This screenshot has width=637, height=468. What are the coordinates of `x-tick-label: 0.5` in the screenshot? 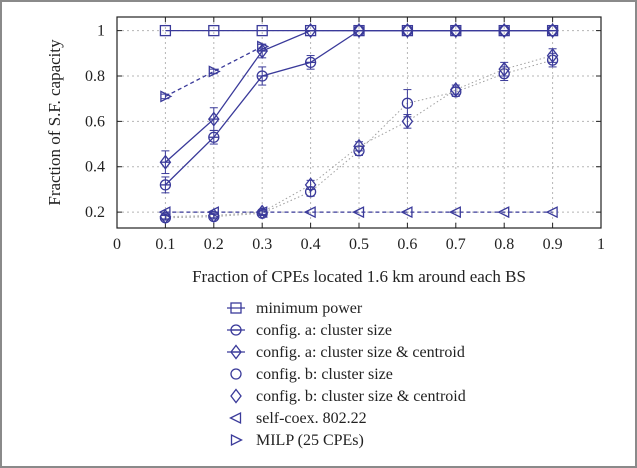 It's located at (359, 244).